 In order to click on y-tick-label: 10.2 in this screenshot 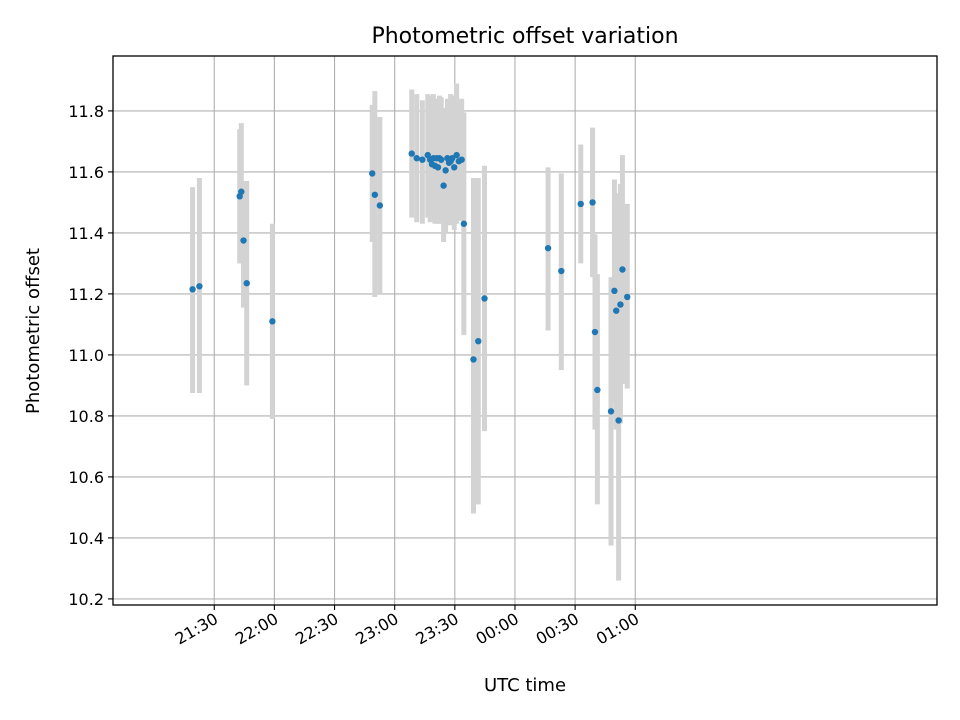, I will do `click(86, 599)`.